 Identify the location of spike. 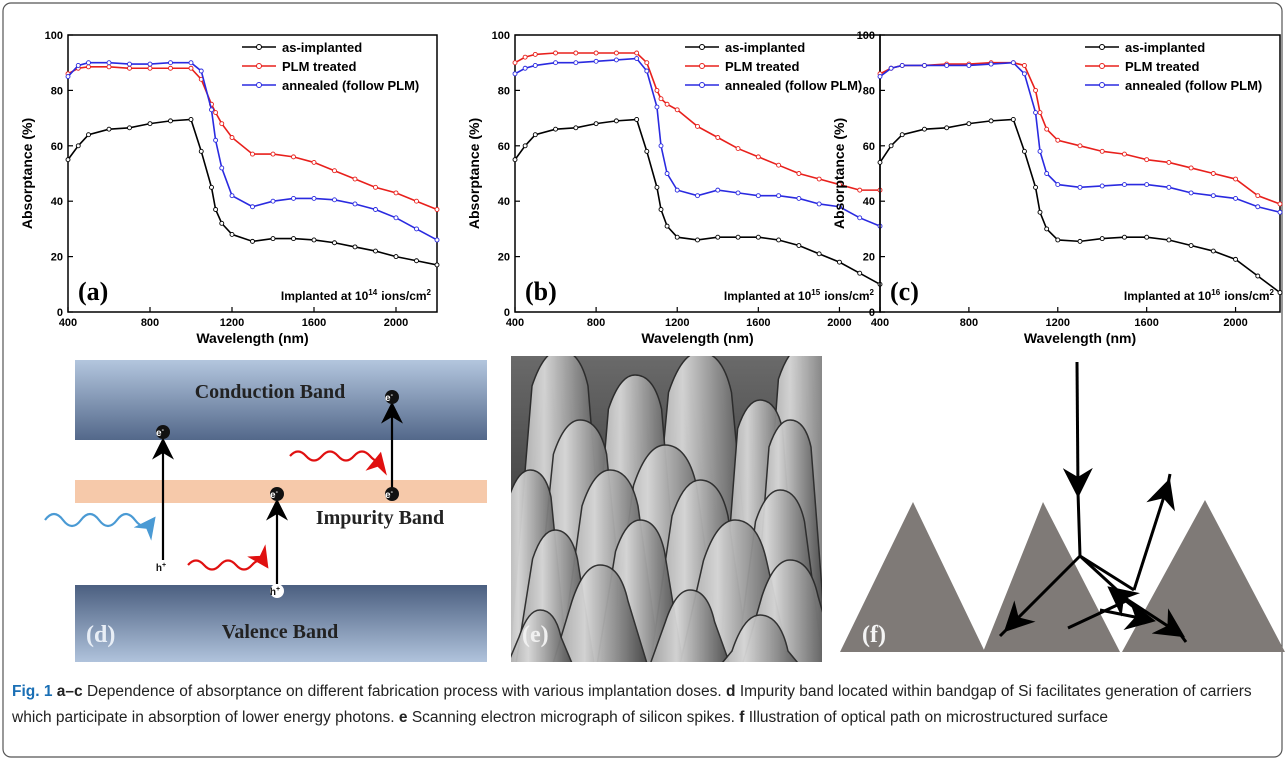
(912, 577).